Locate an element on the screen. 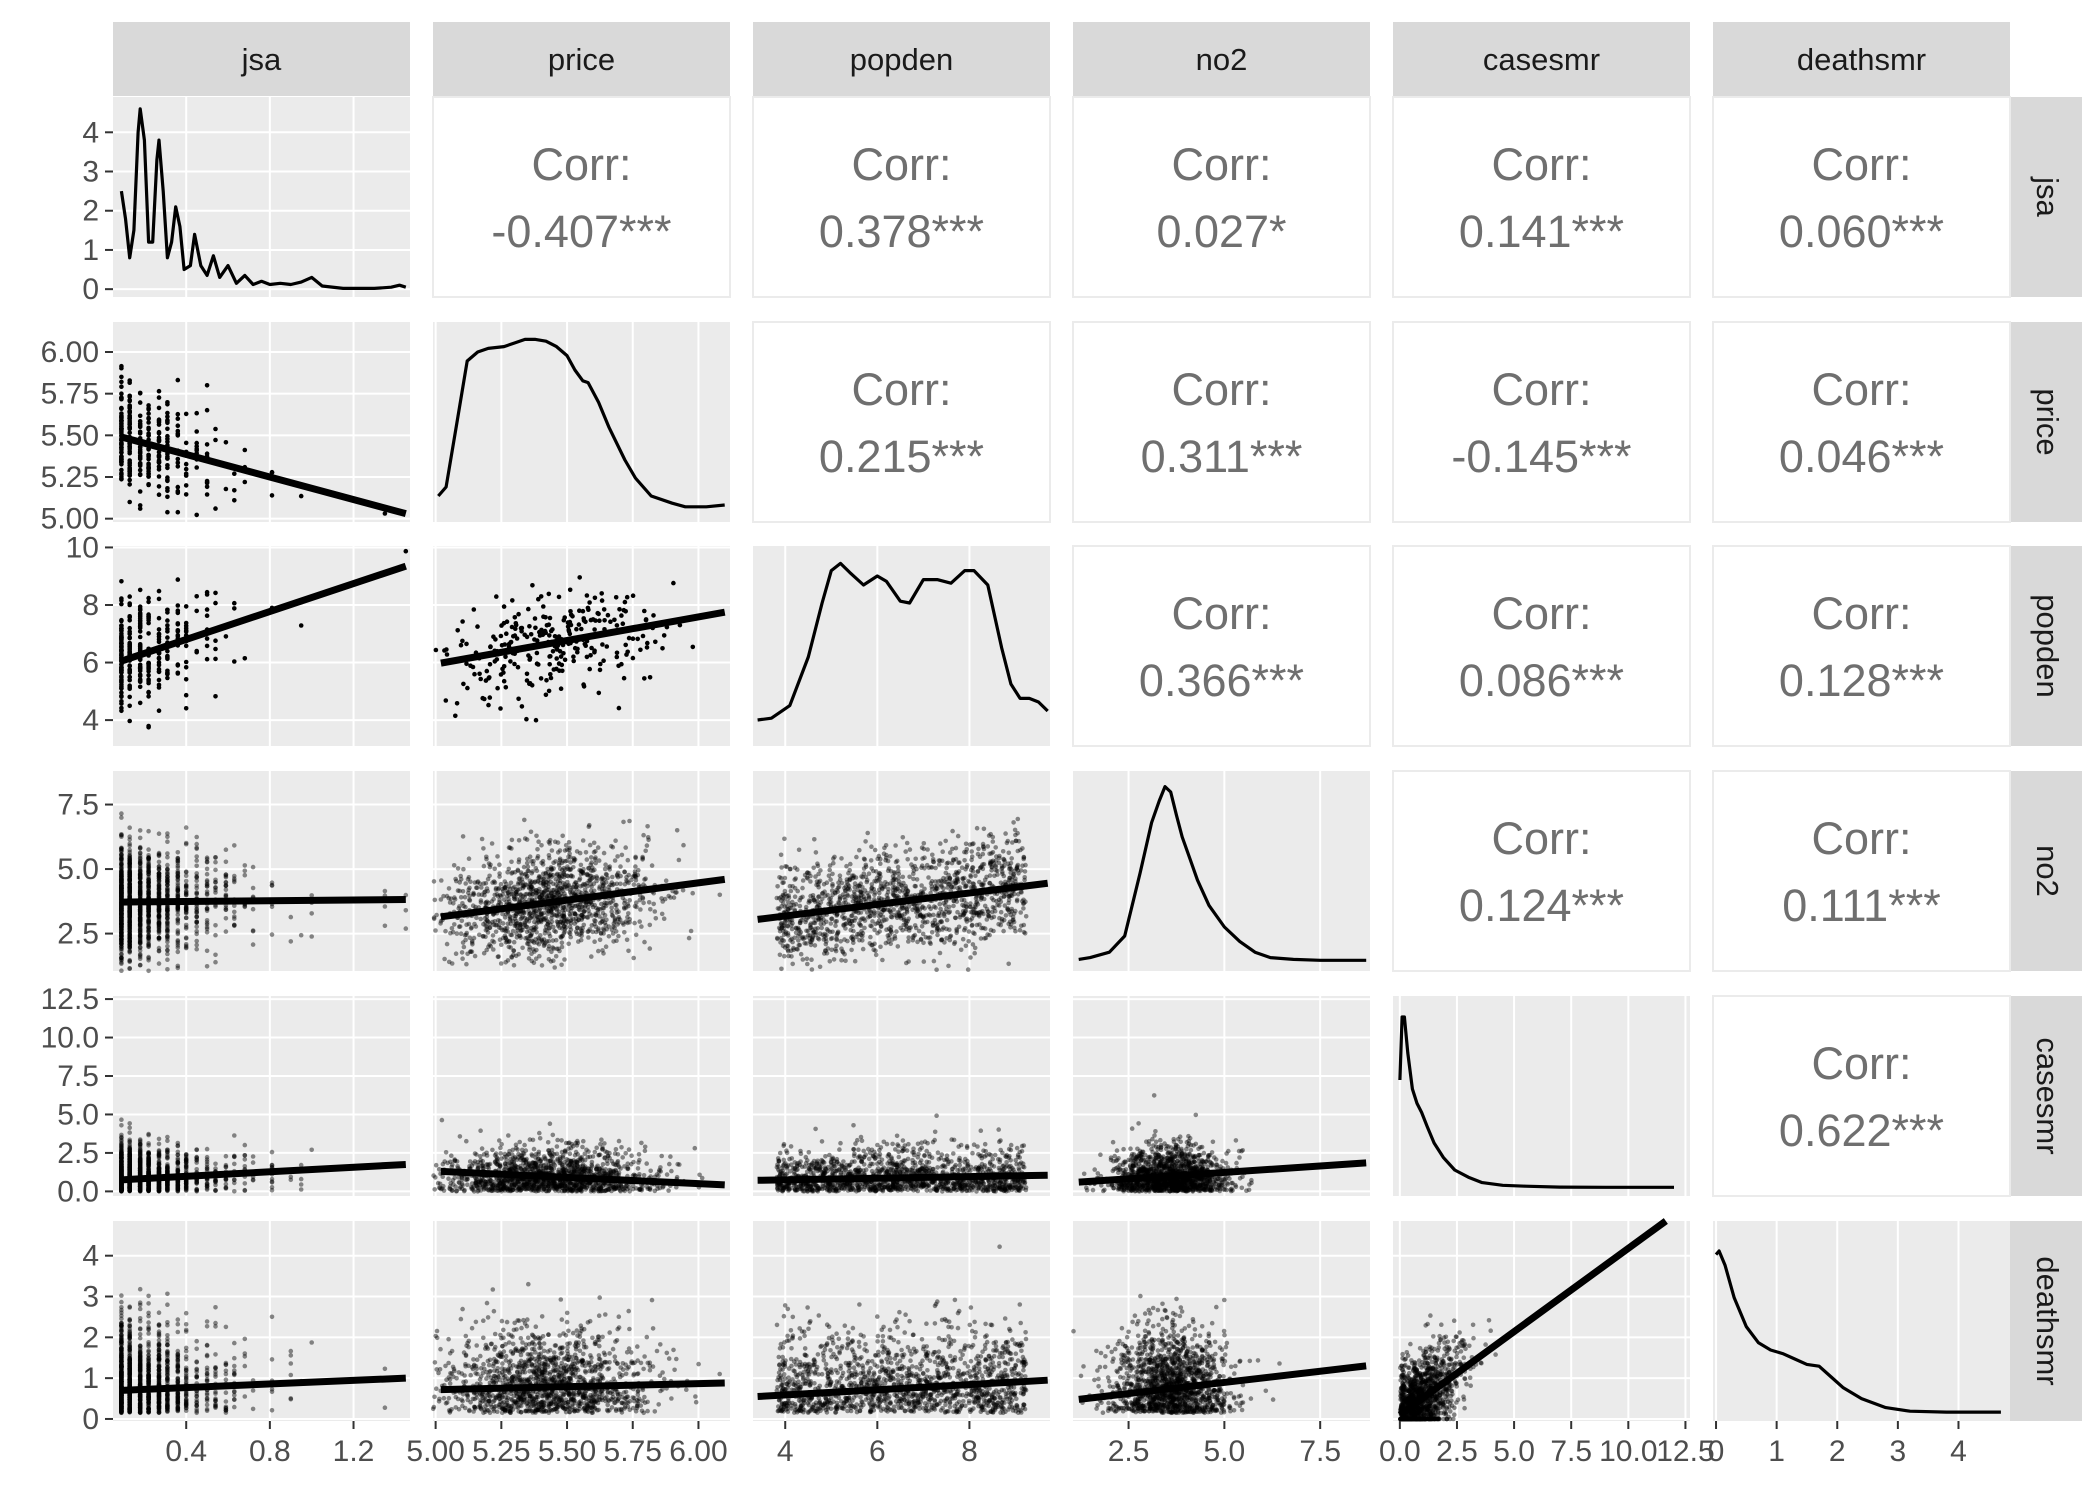 This screenshot has height=1499, width=2100. panel-popden-popden is located at coordinates (901, 646).